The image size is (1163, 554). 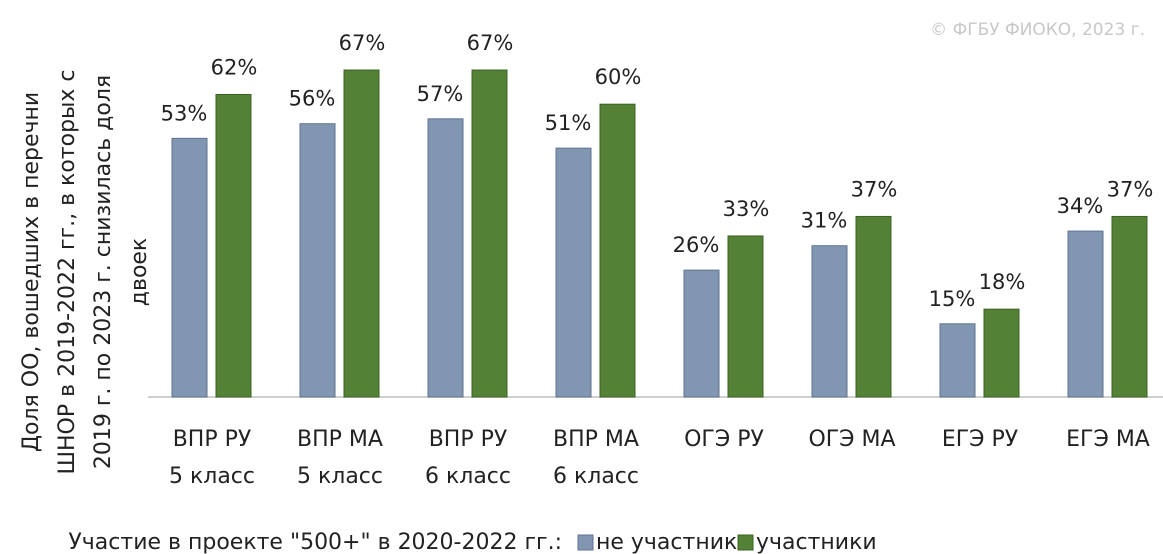 I want to click on y-axis-label: двоек, so click(x=139, y=272).